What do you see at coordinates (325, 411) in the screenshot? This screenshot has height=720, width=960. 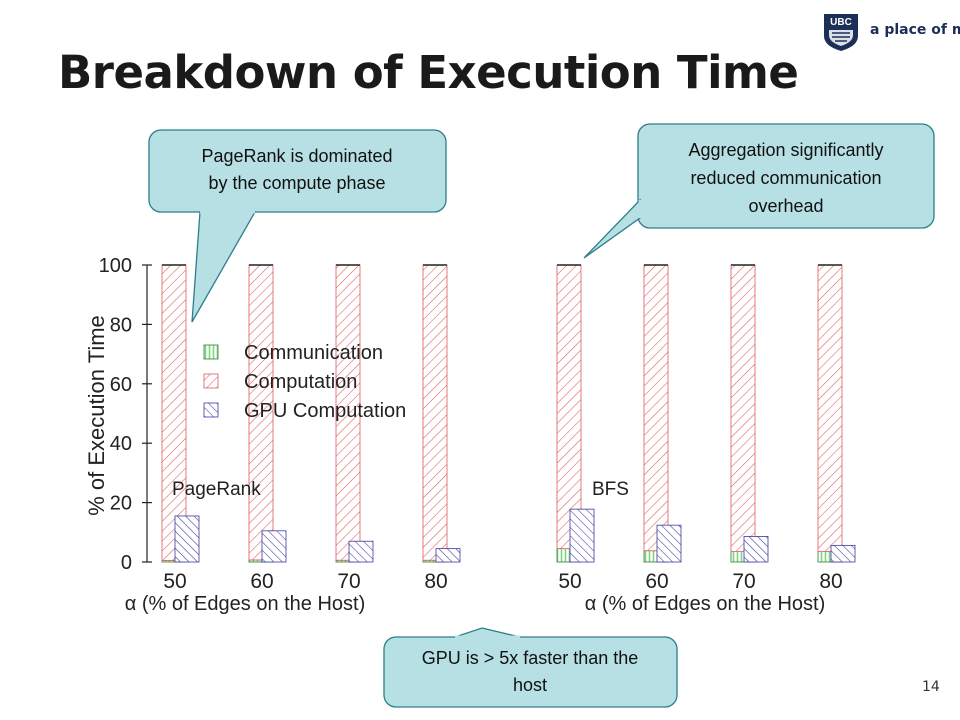 I see `legend-label: GPU Computation` at bounding box center [325, 411].